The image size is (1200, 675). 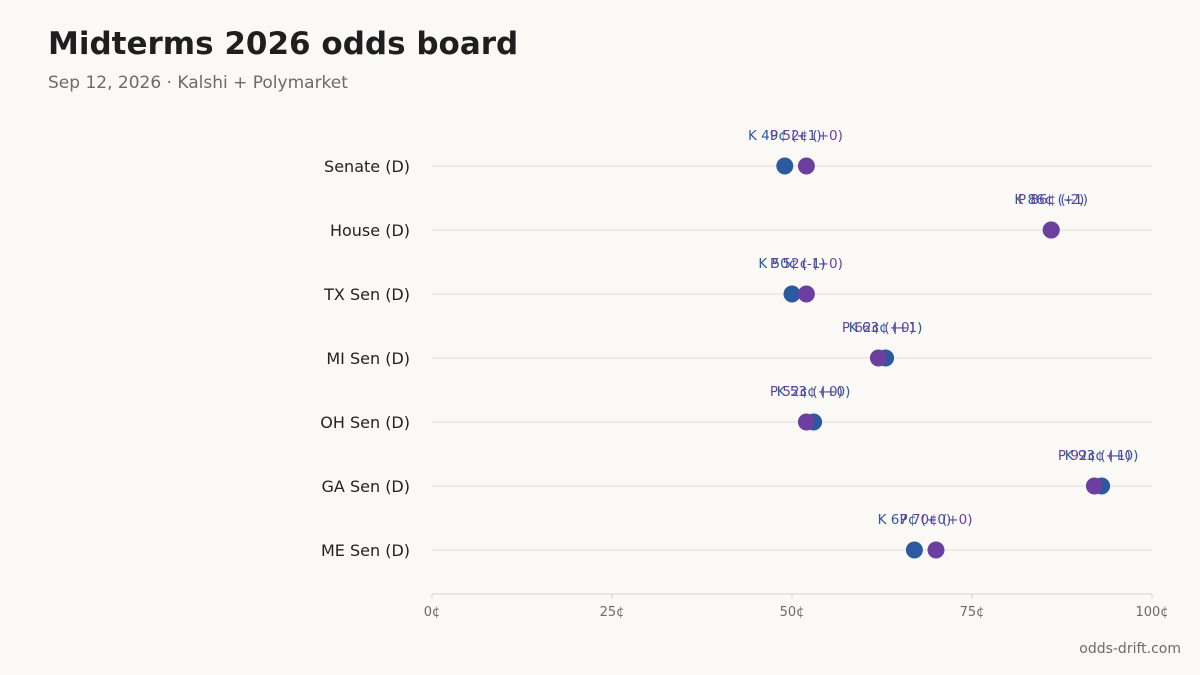 I want to click on row-label: MI Sen (D), so click(x=368, y=358).